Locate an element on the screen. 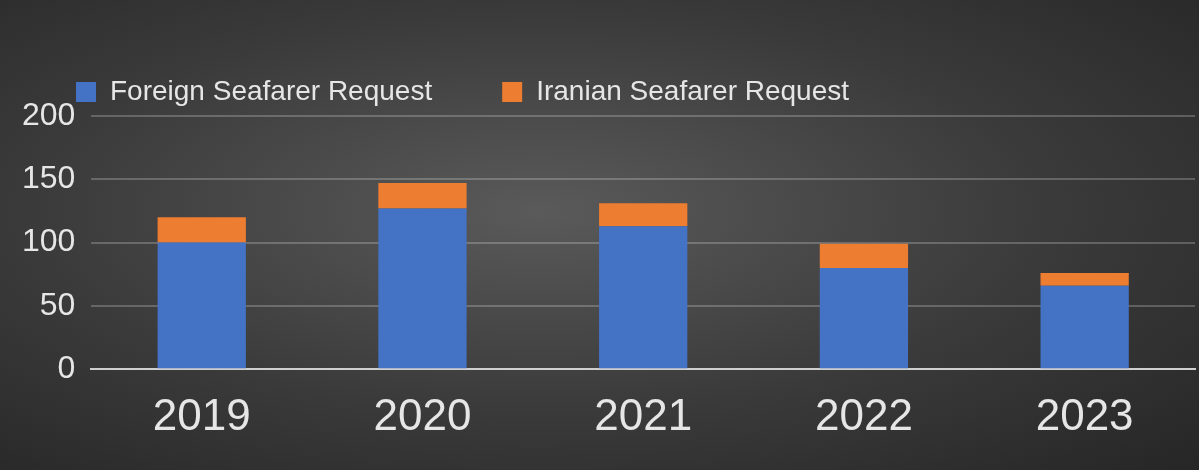  y-tick-label: 0 is located at coordinates (66, 367).